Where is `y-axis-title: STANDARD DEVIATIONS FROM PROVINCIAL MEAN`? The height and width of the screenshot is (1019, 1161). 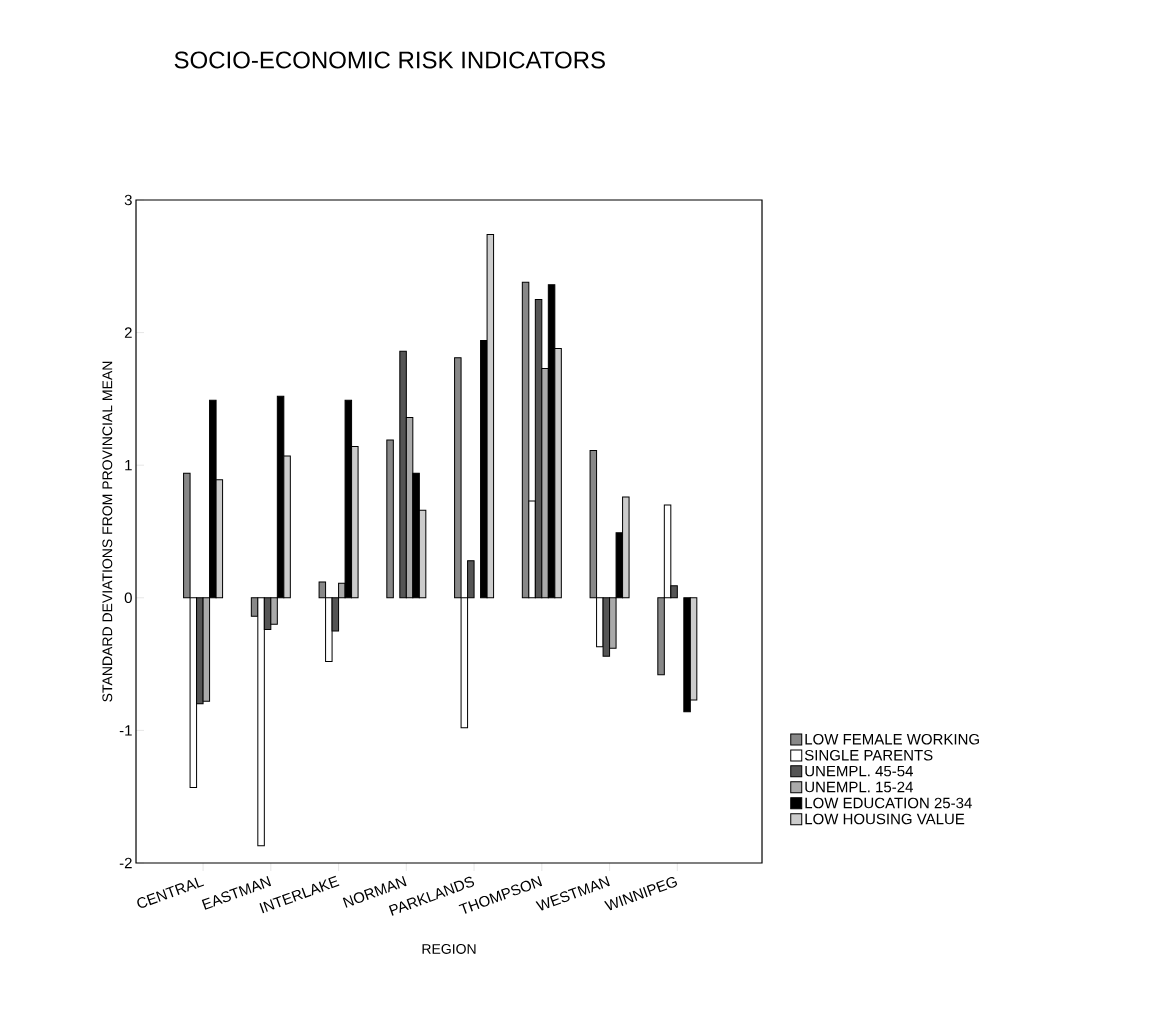
y-axis-title: STANDARD DEVIATIONS FROM PROVINCIAL MEAN is located at coordinates (107, 531).